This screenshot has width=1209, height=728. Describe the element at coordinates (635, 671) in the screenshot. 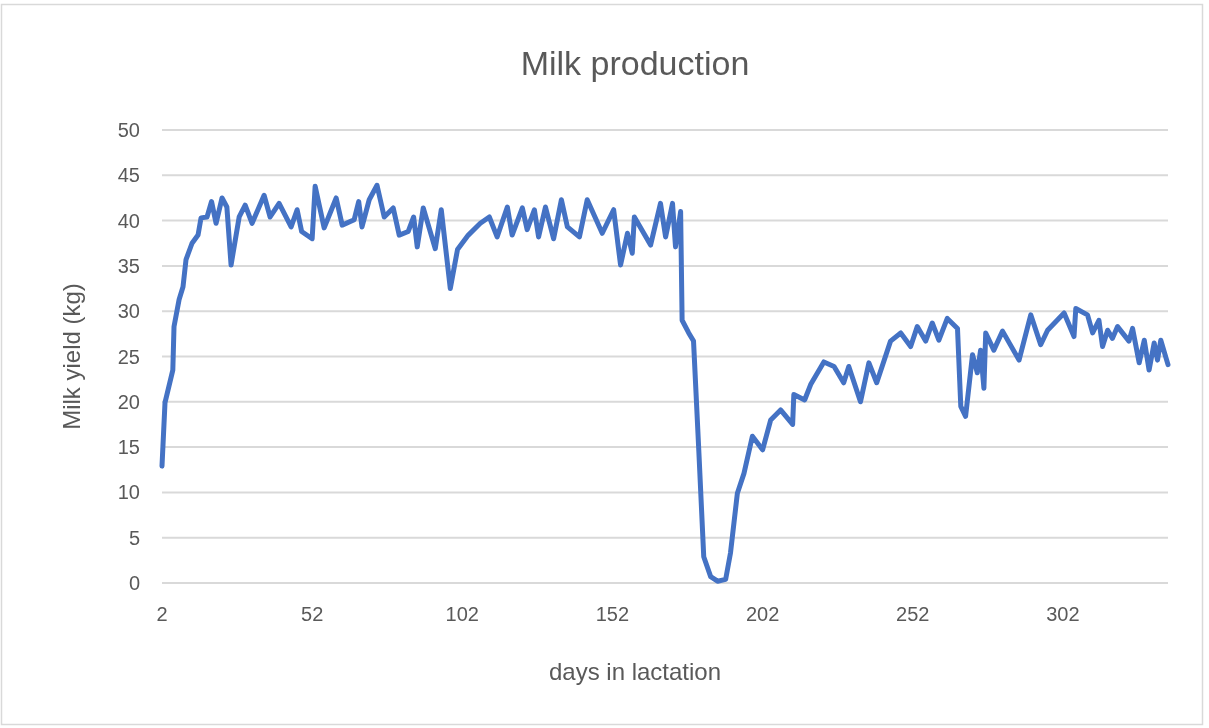

I see `x-axis-title: days in lactation` at that location.